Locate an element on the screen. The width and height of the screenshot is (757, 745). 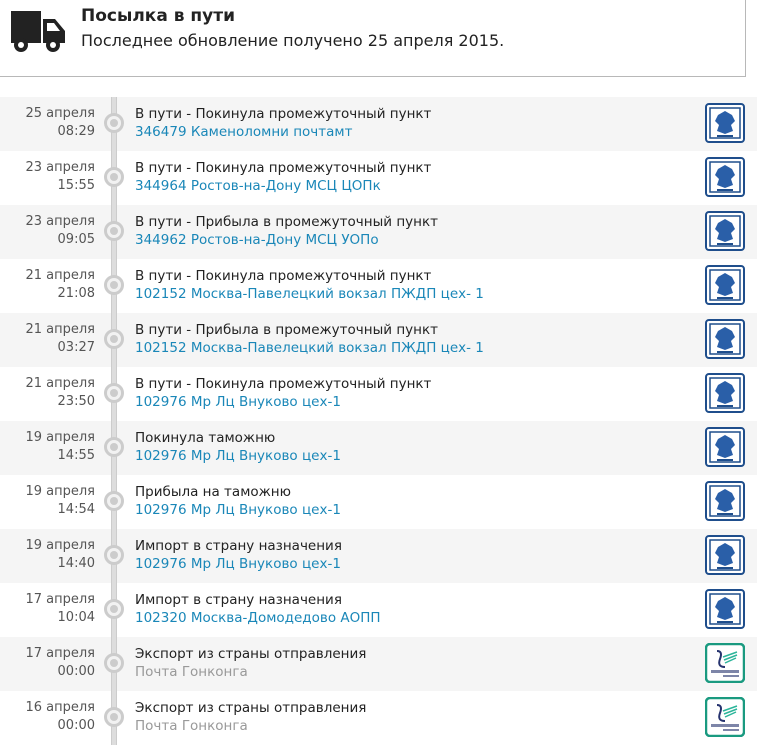
event-time: 21:08 is located at coordinates (76, 293).